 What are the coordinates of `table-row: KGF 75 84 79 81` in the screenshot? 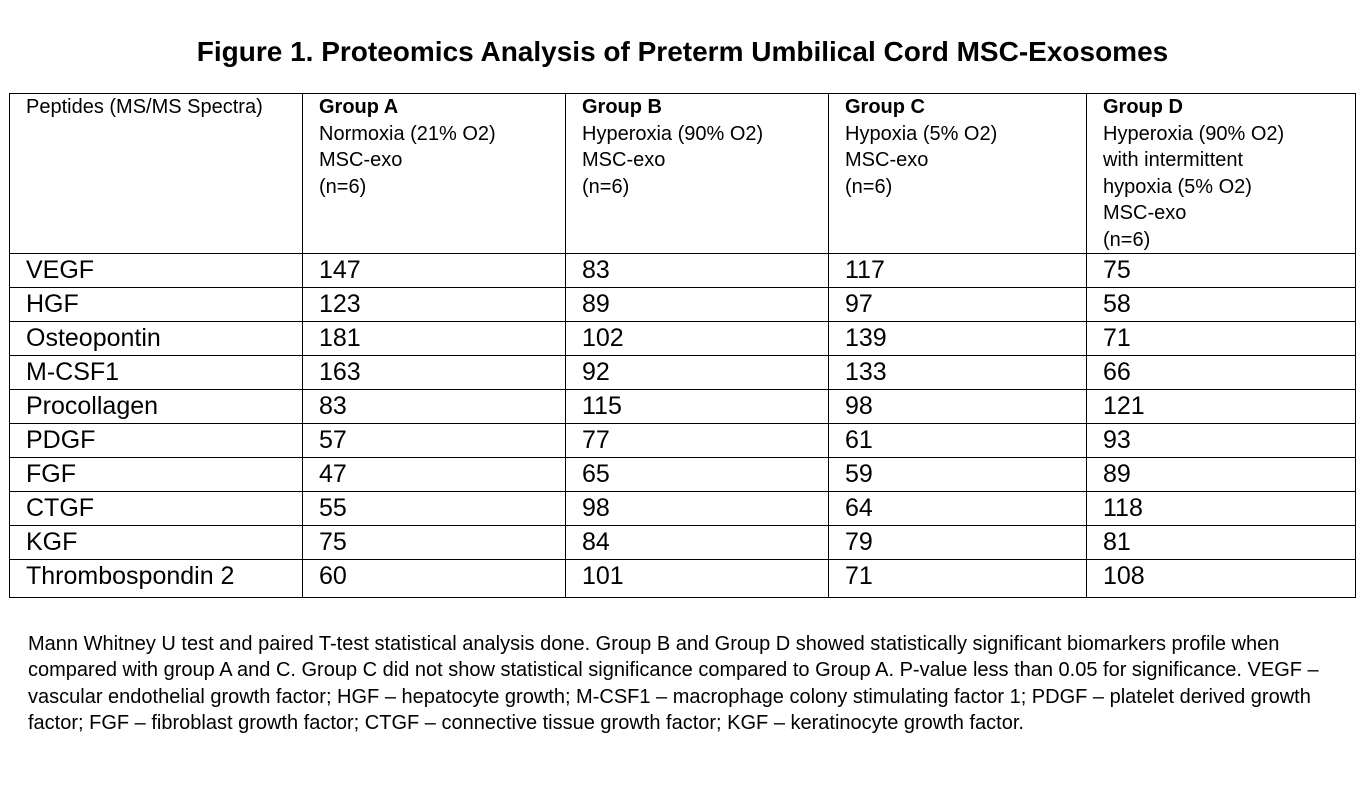 It's located at (682, 542).